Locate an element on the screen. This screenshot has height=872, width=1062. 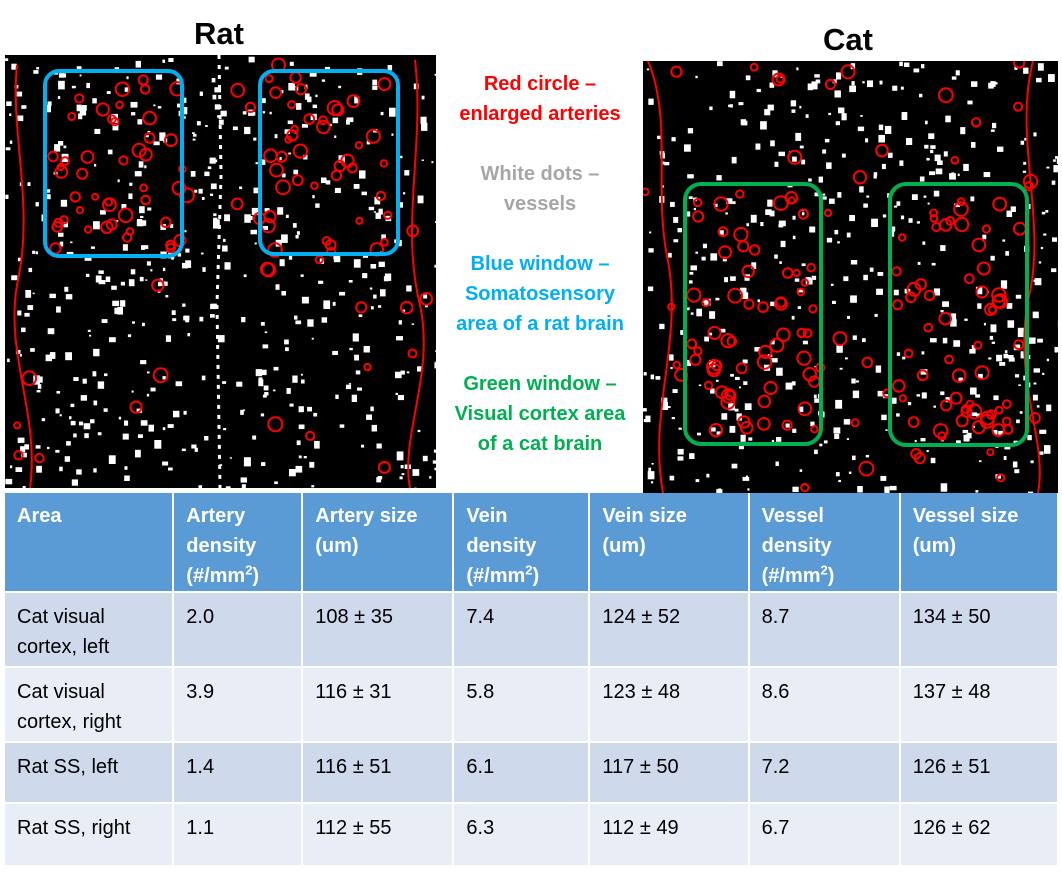
cell-vein-density: 6.1 is located at coordinates (521, 772).